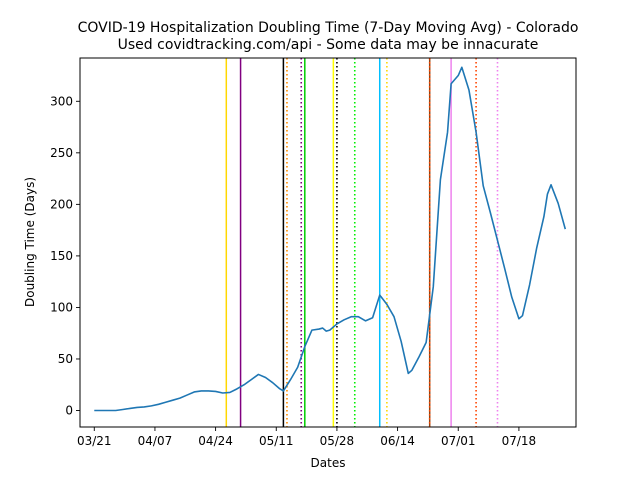 The image size is (640, 484). I want to click on x-axis: 03/21 04/07 04/24 05/11 05/28 06/14 07/01 07/18, so click(306, 437).